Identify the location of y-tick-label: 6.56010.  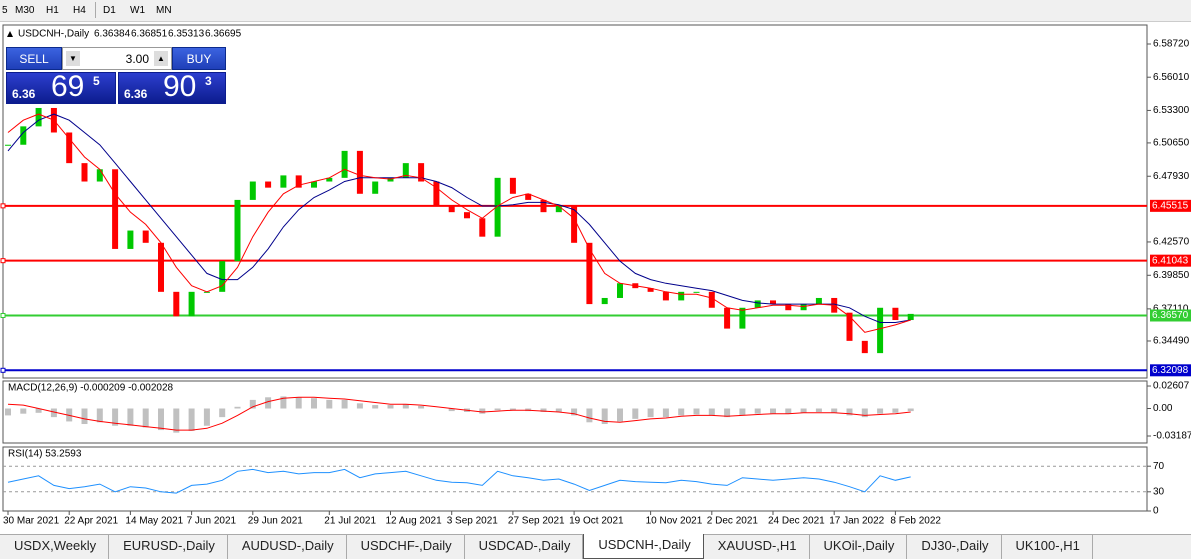
(1171, 77).